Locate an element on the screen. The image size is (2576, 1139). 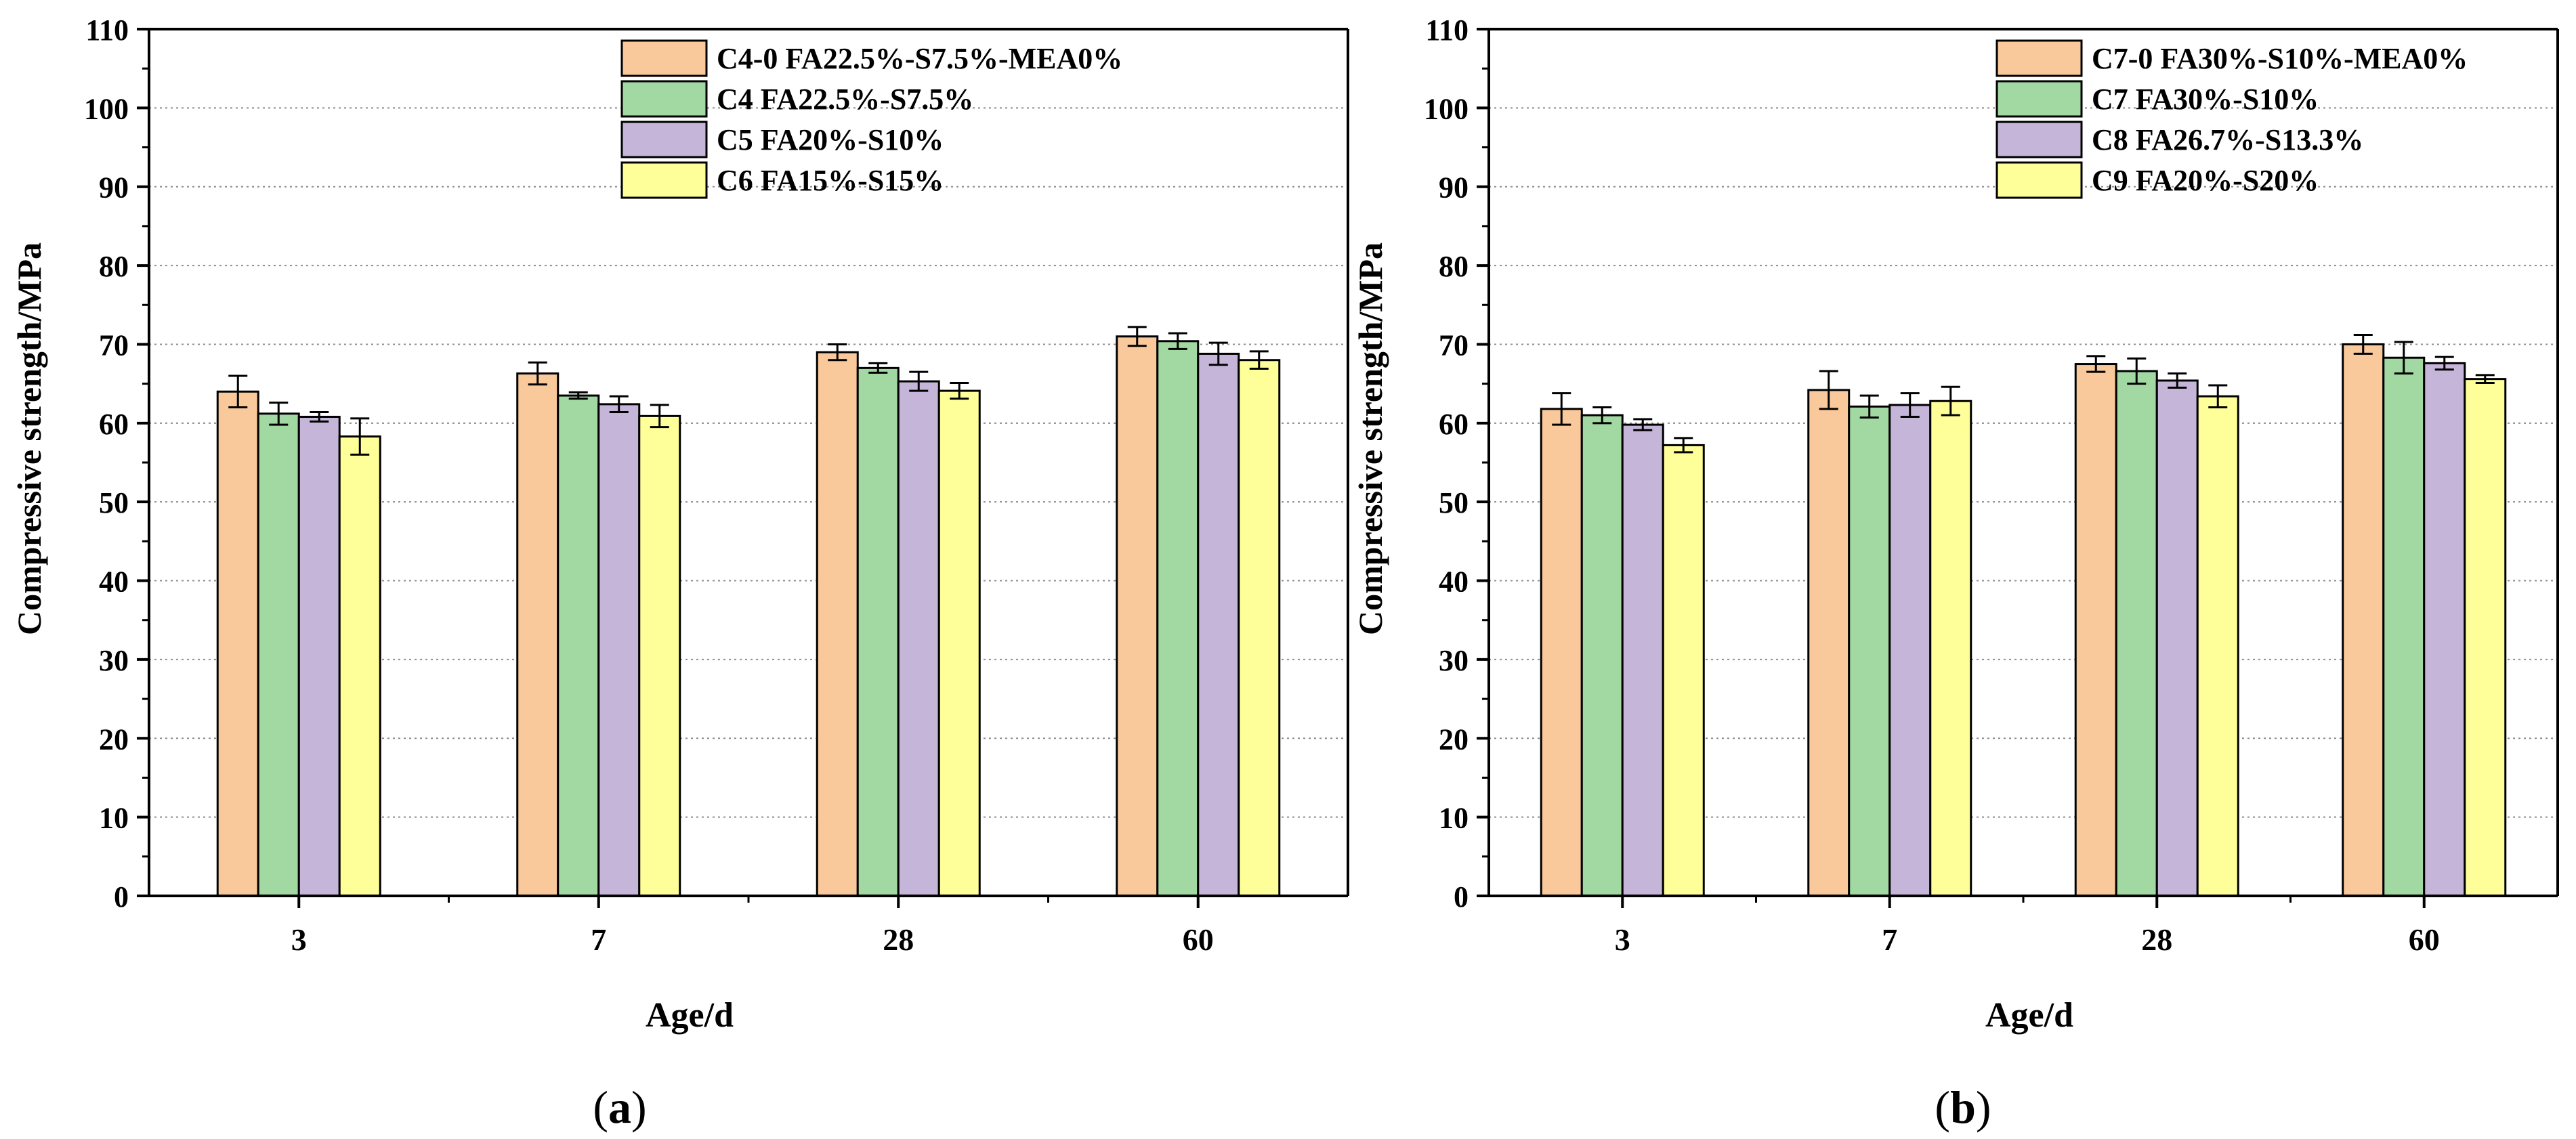
panel-label-b: (b) is located at coordinates (1963, 1107).